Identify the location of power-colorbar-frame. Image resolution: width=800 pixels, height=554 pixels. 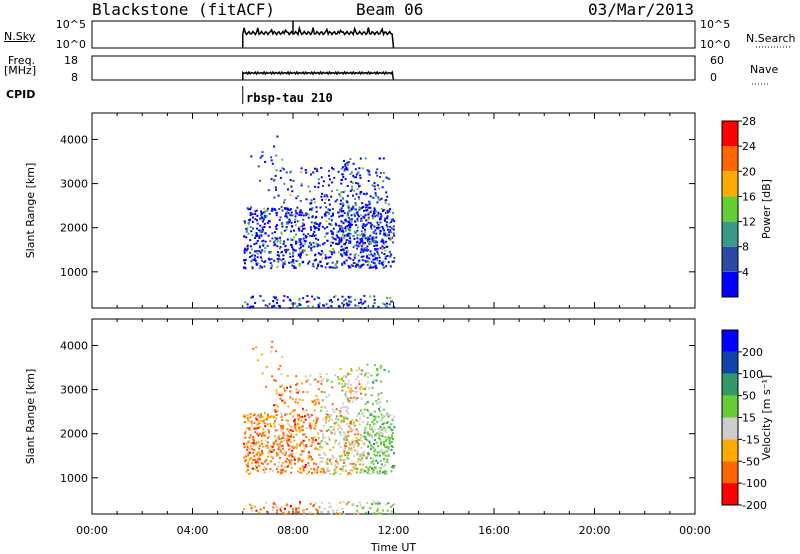
(730, 209).